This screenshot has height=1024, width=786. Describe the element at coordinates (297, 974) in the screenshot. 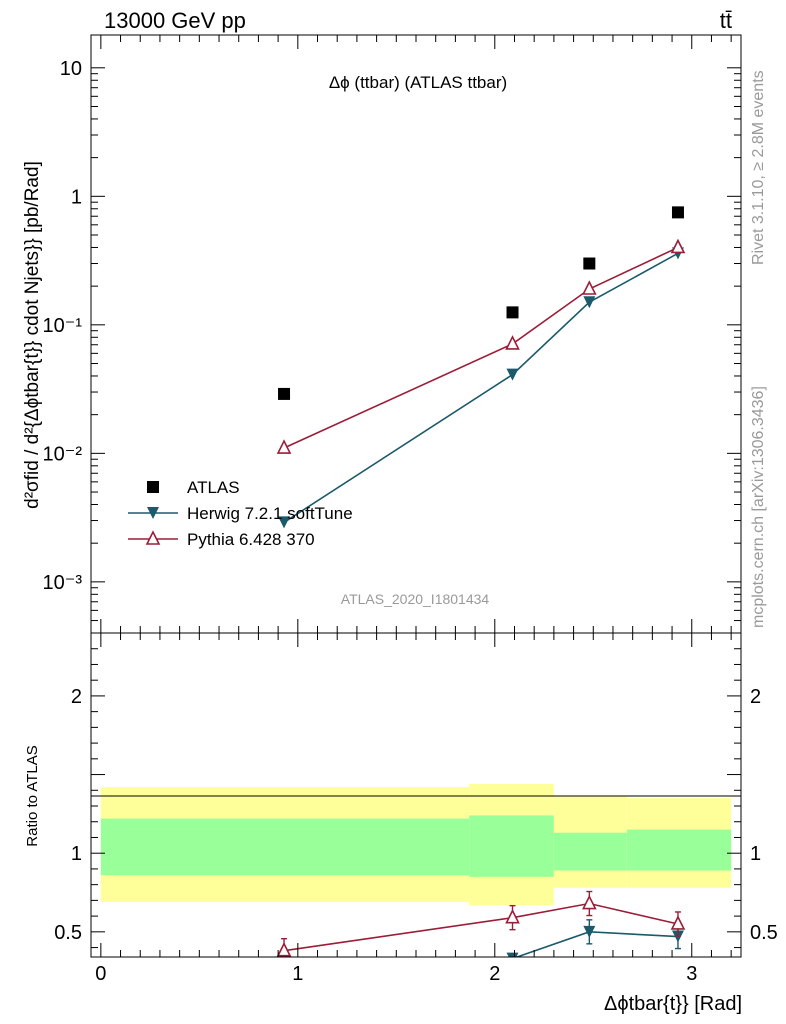

I see `x-tick-label: 1` at that location.